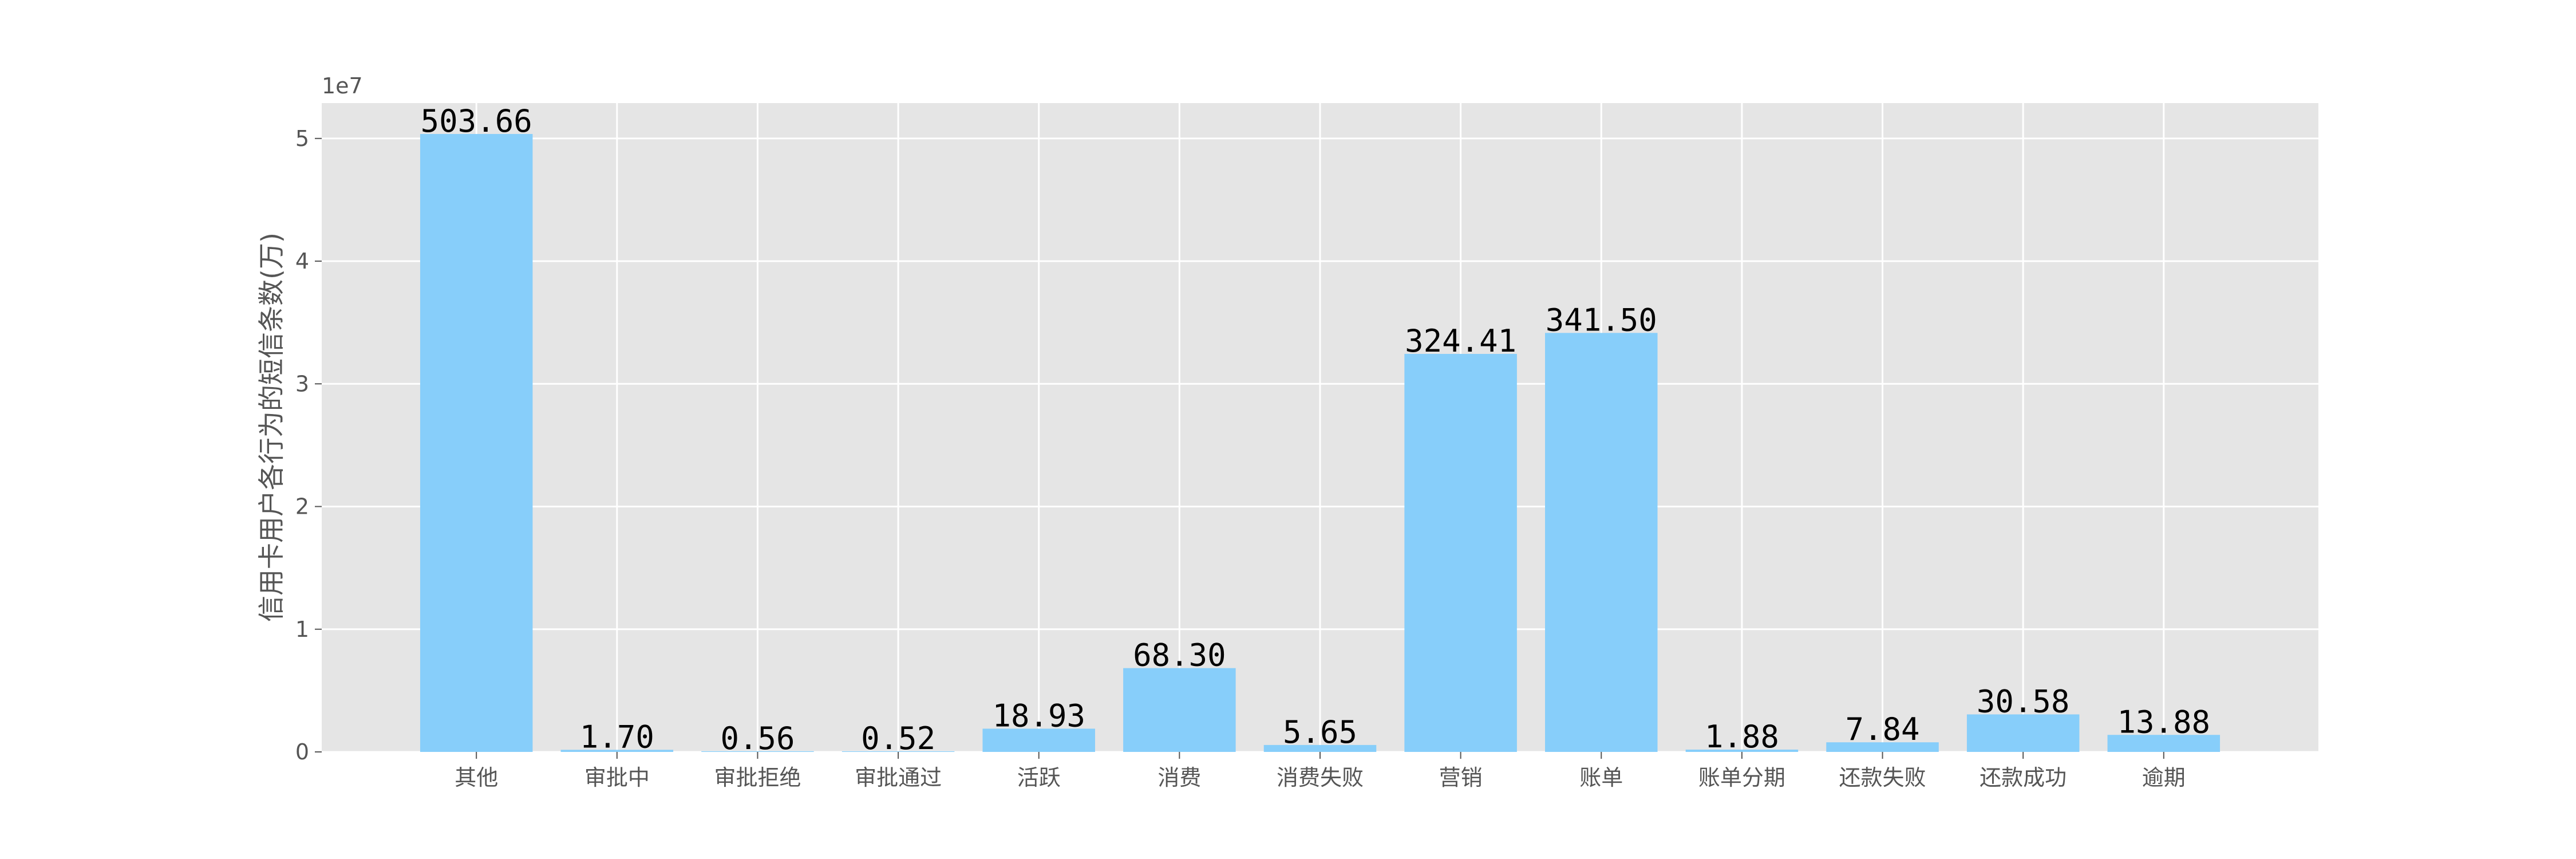  Describe the element at coordinates (1038, 716) in the screenshot. I see `data-label: 18.93` at that location.